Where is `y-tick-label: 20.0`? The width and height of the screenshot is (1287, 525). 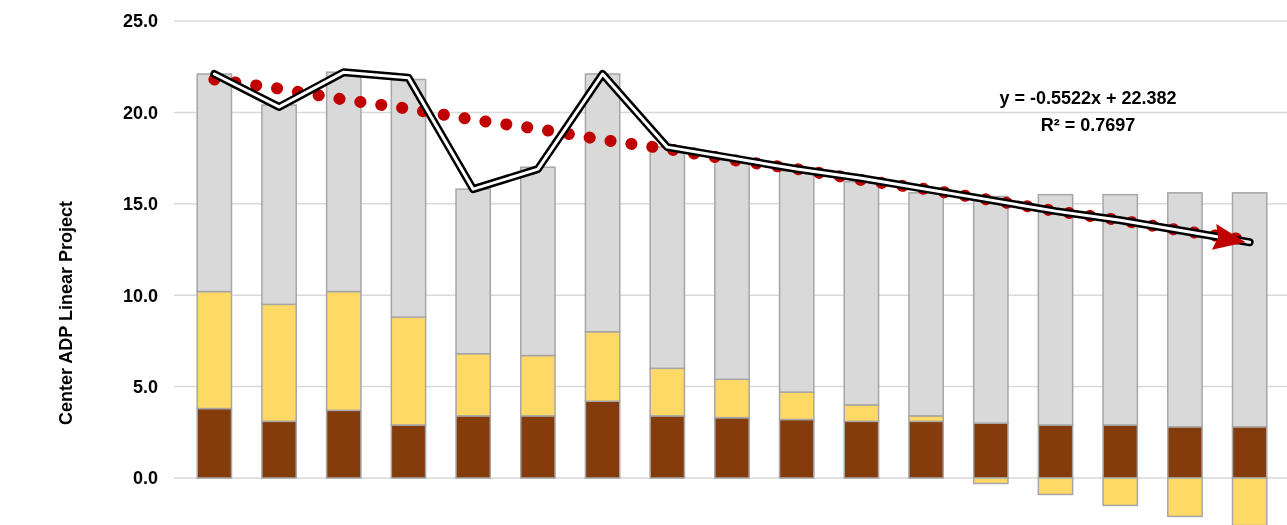
y-tick-label: 20.0 is located at coordinates (140, 112).